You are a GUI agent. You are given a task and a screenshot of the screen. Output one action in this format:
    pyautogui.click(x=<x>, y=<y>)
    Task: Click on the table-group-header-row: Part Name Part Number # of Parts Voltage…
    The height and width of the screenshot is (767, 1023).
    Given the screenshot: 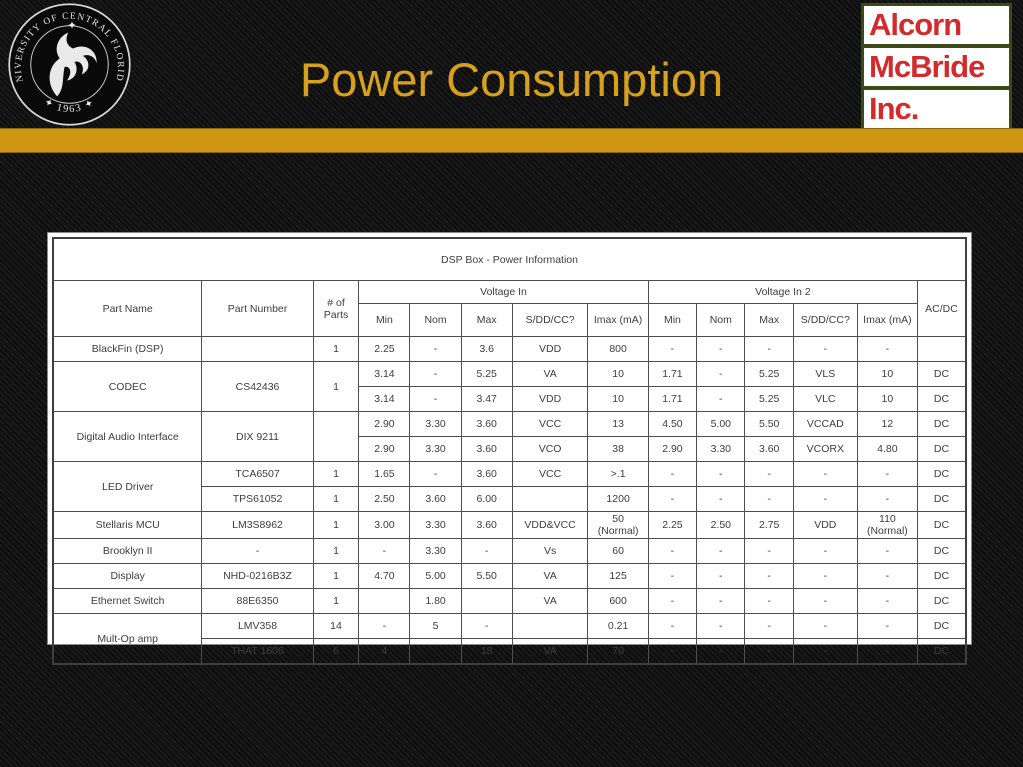 What is the action you would take?
    pyautogui.click(x=509, y=308)
    